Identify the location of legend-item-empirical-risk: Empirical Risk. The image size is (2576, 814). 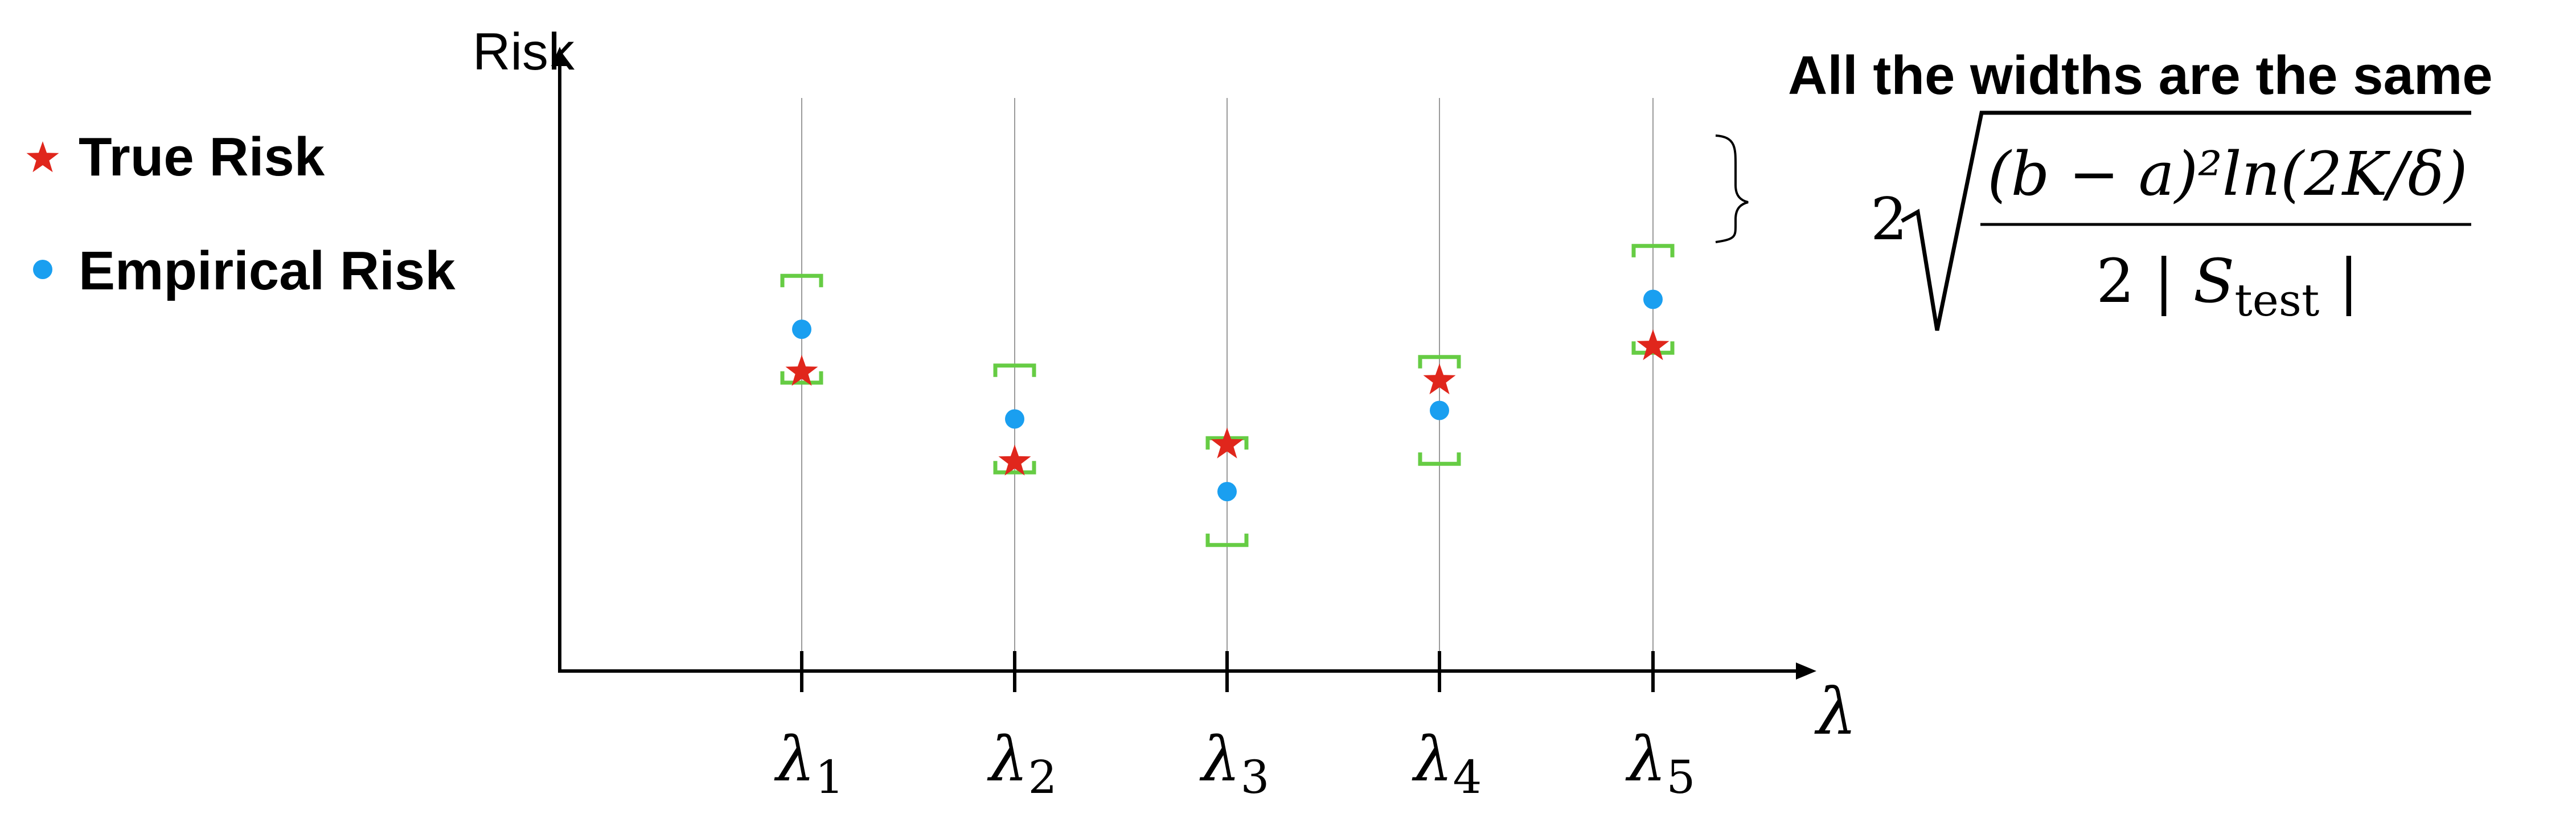
(244, 270).